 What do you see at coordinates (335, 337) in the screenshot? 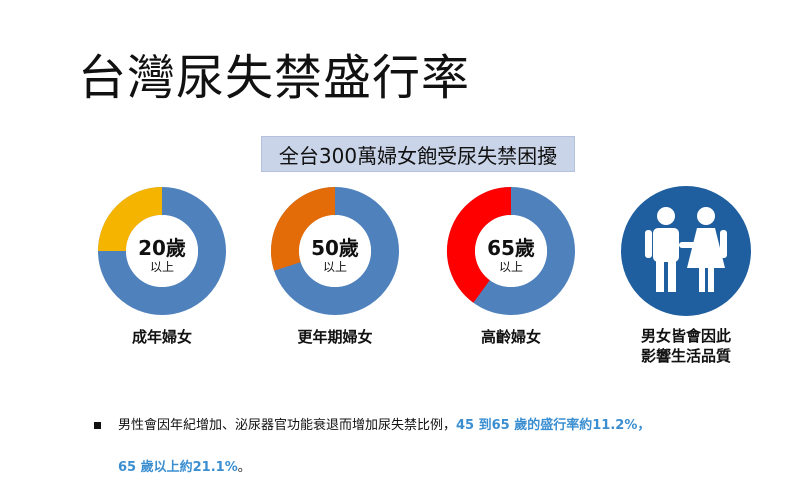
I see `caption-menopause-women: 更年期婦女` at bounding box center [335, 337].